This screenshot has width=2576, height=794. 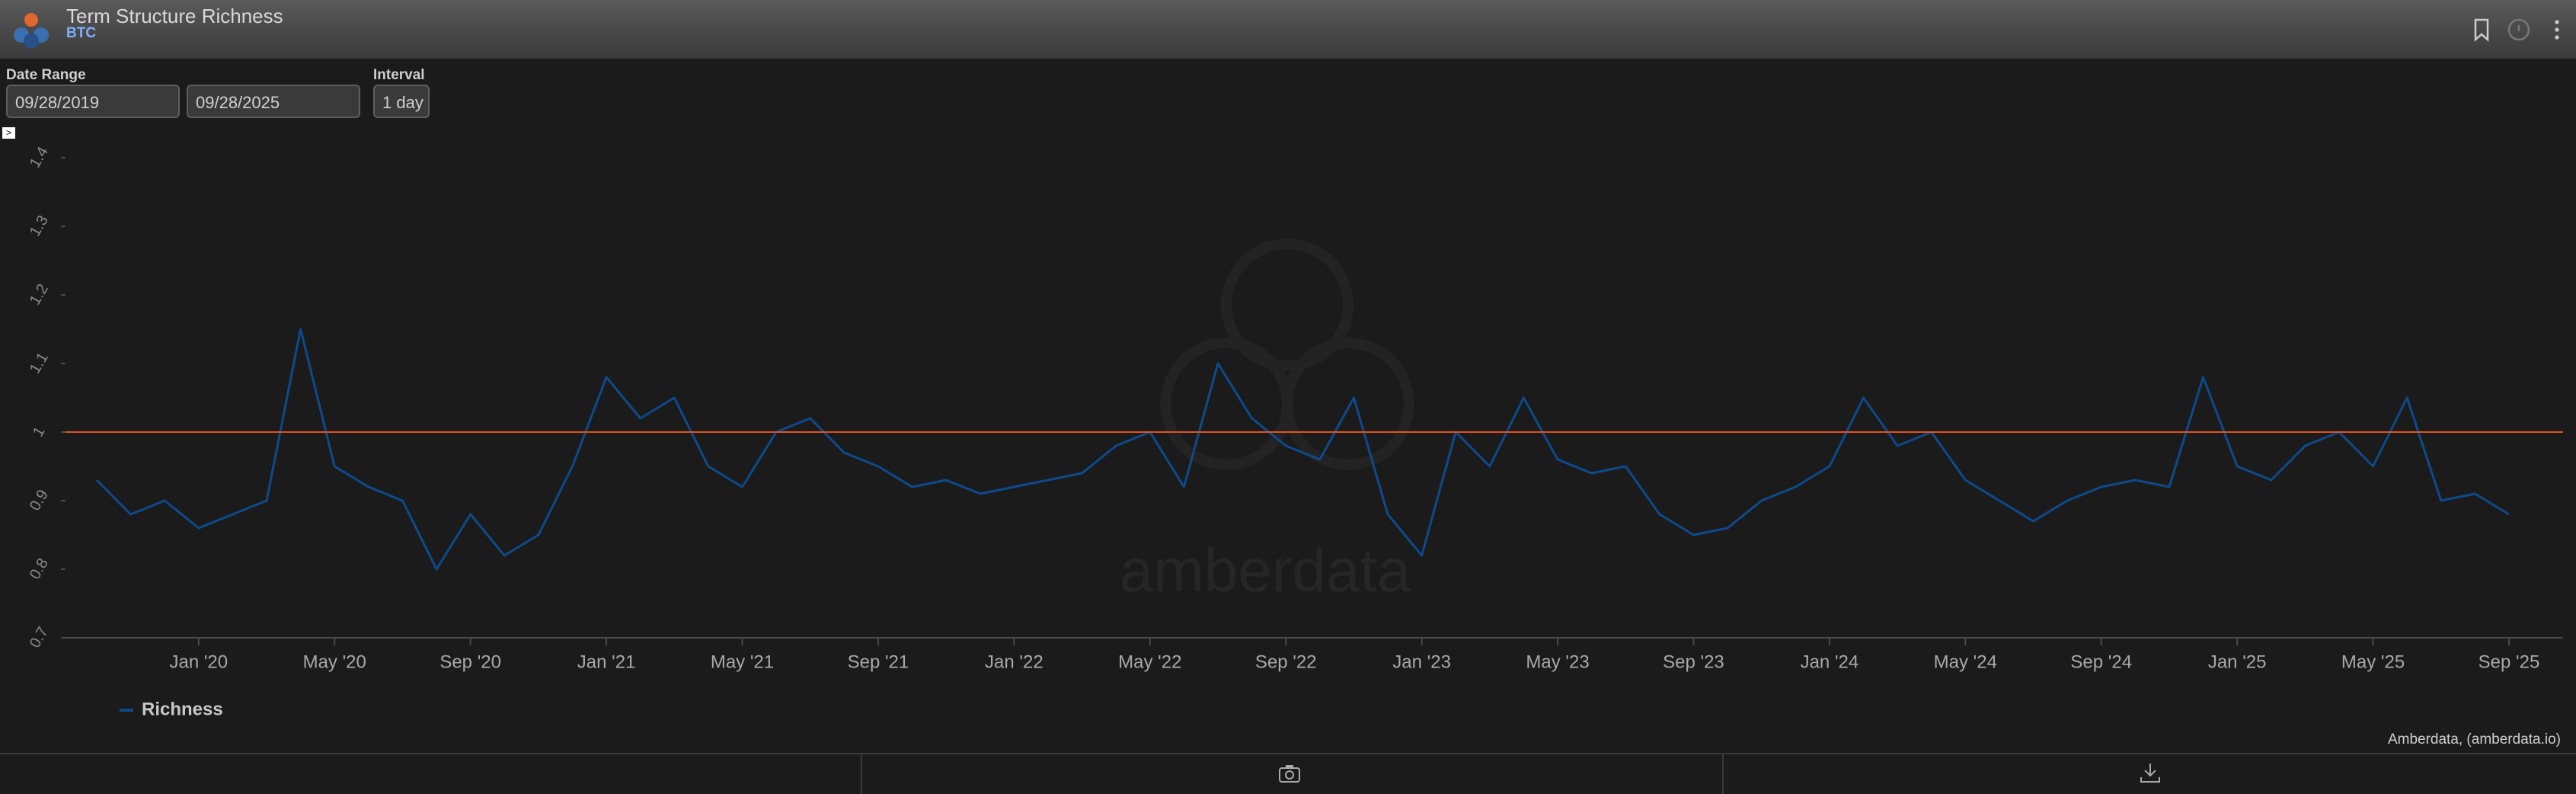 I want to click on x-tick-label: Jan '25, so click(x=2237, y=662).